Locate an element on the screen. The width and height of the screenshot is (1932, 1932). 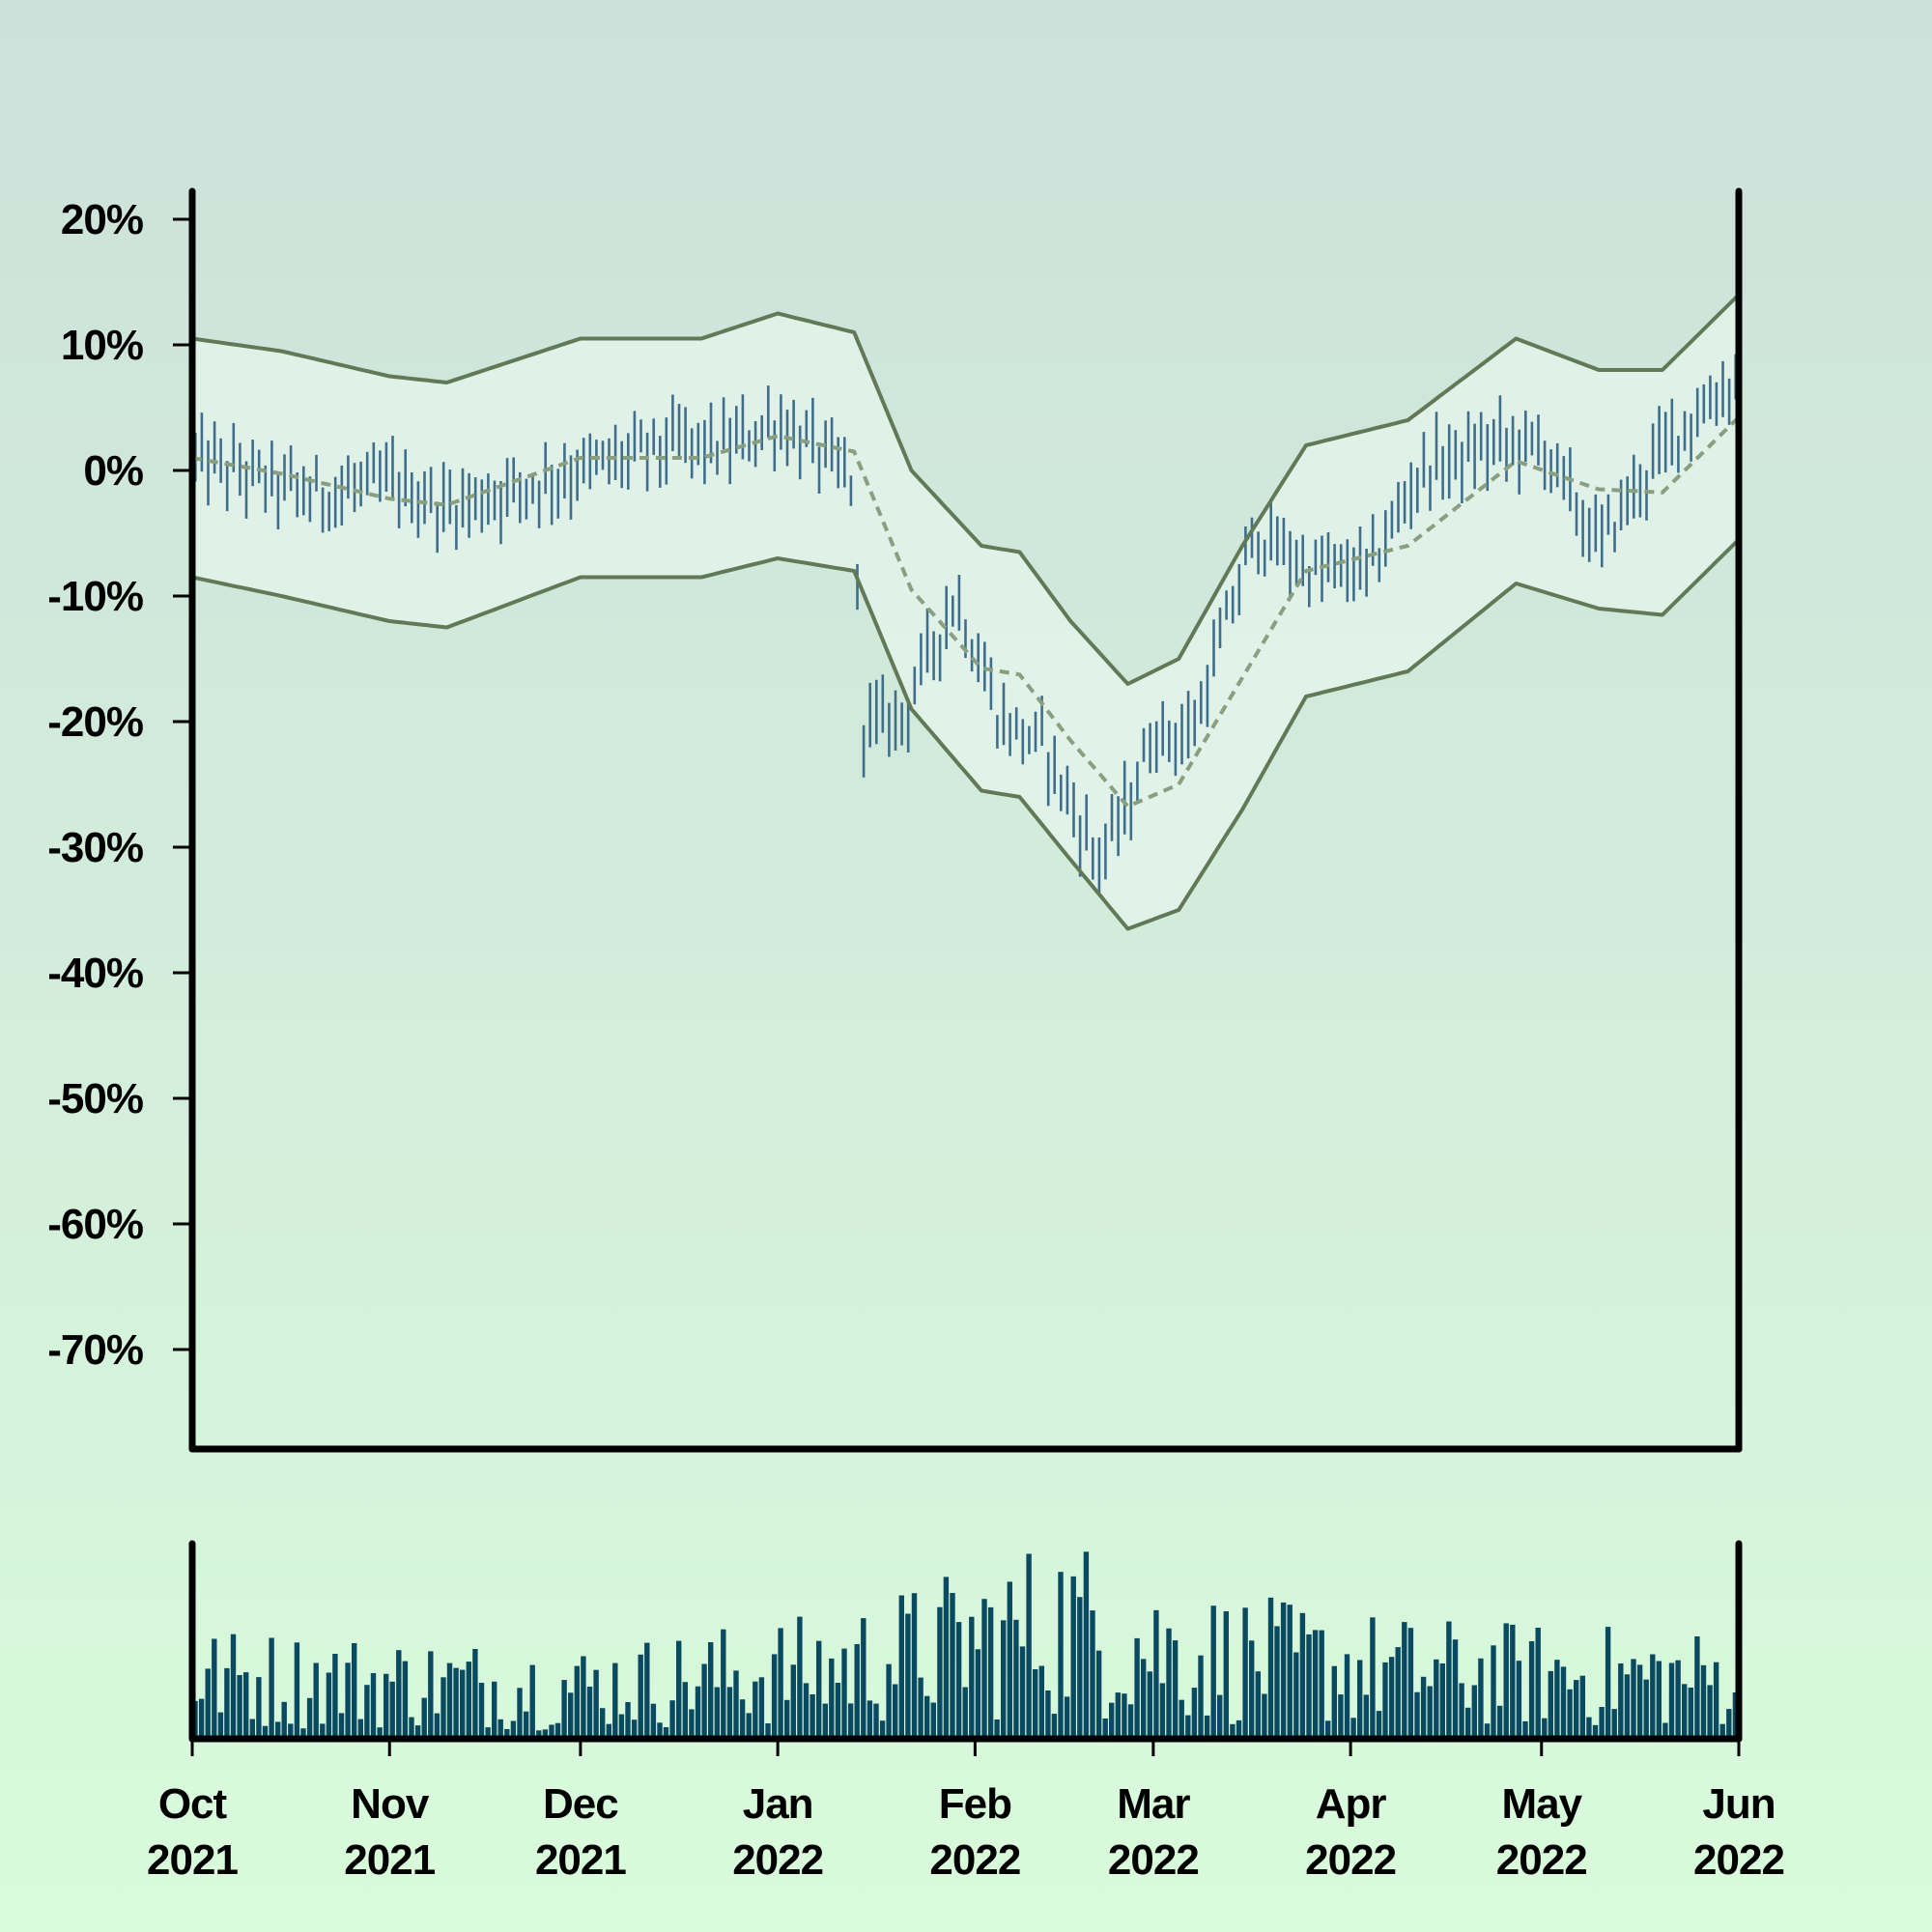
x-tick-month: Jan is located at coordinates (778, 1804).